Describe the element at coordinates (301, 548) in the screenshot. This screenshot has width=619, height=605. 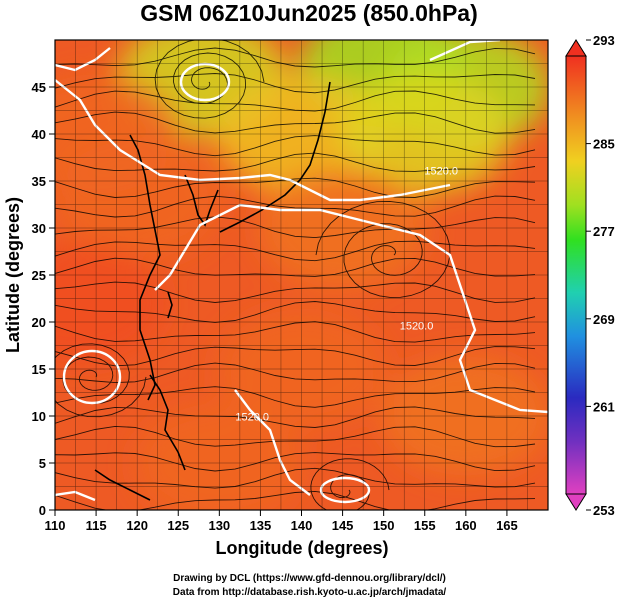
I see `x-axis-label: Longitude (degrees)` at that location.